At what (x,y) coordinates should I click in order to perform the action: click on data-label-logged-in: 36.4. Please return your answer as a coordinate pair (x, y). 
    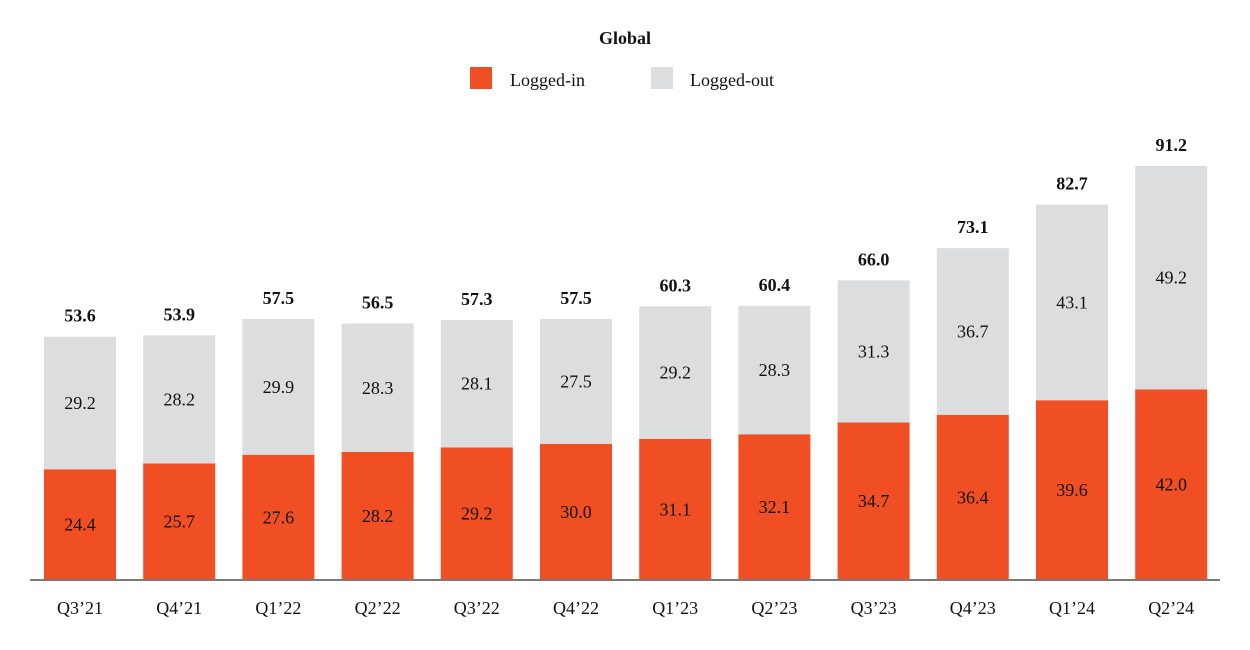
    Looking at the image, I should click on (973, 497).